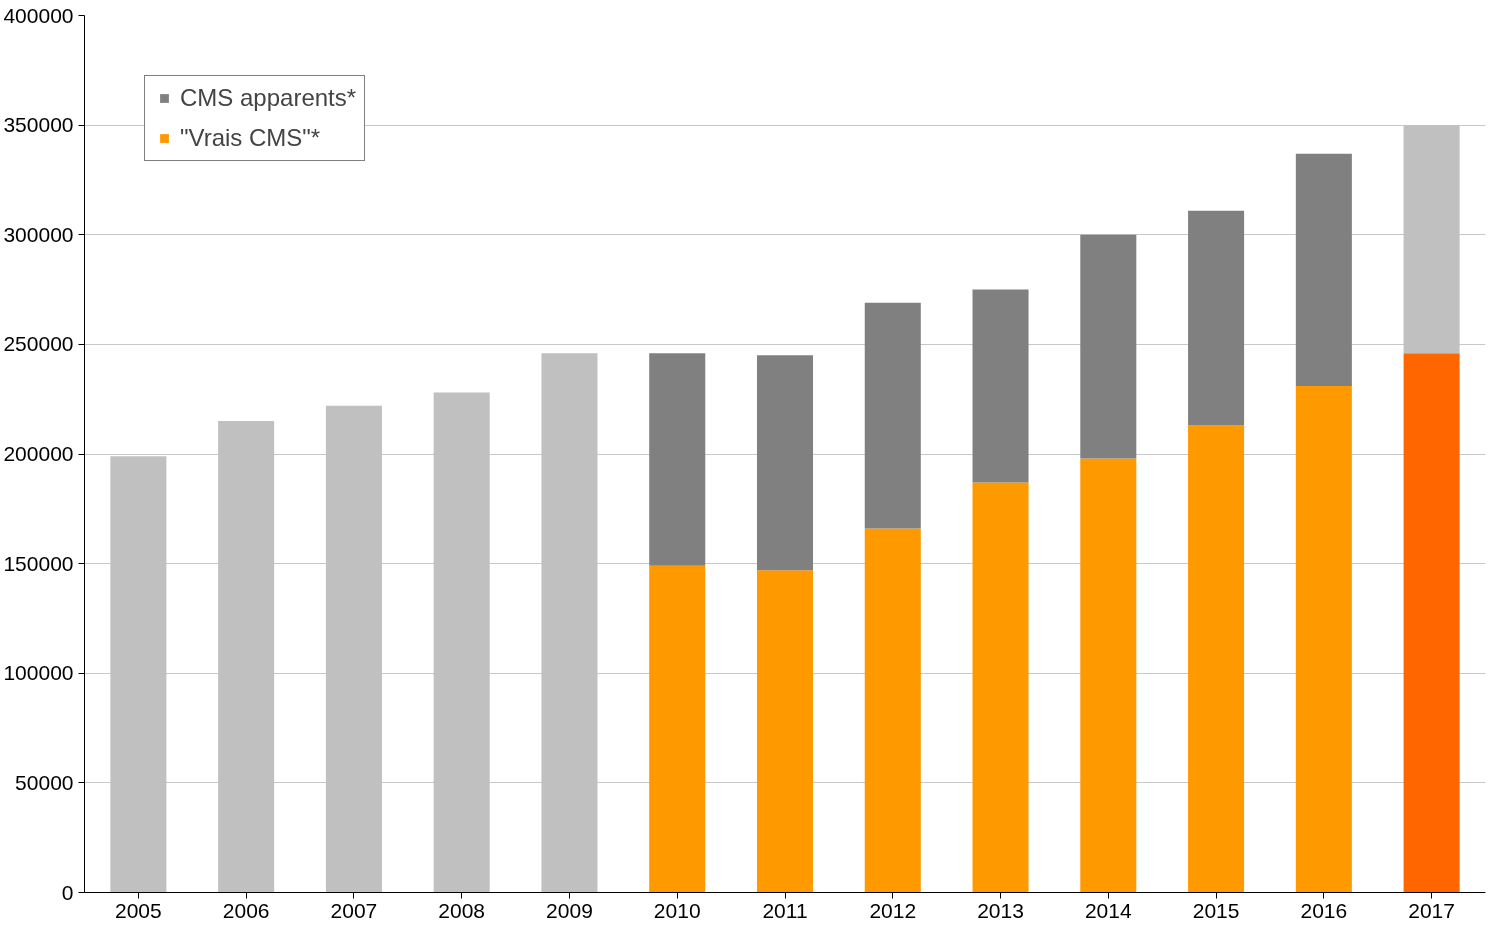 The height and width of the screenshot is (929, 1512). What do you see at coordinates (1216, 910) in the screenshot?
I see `x-tick-label: 2015` at bounding box center [1216, 910].